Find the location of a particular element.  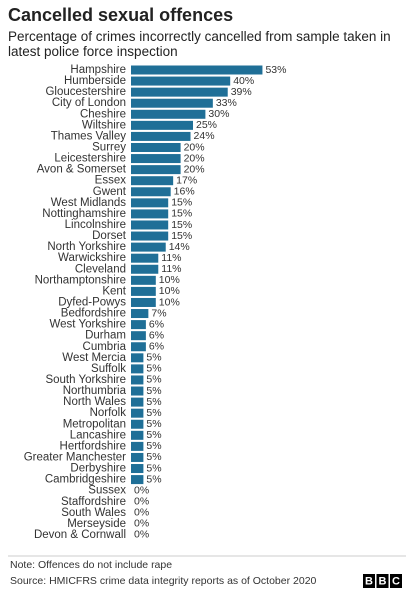

category-label: Essex is located at coordinates (111, 181).